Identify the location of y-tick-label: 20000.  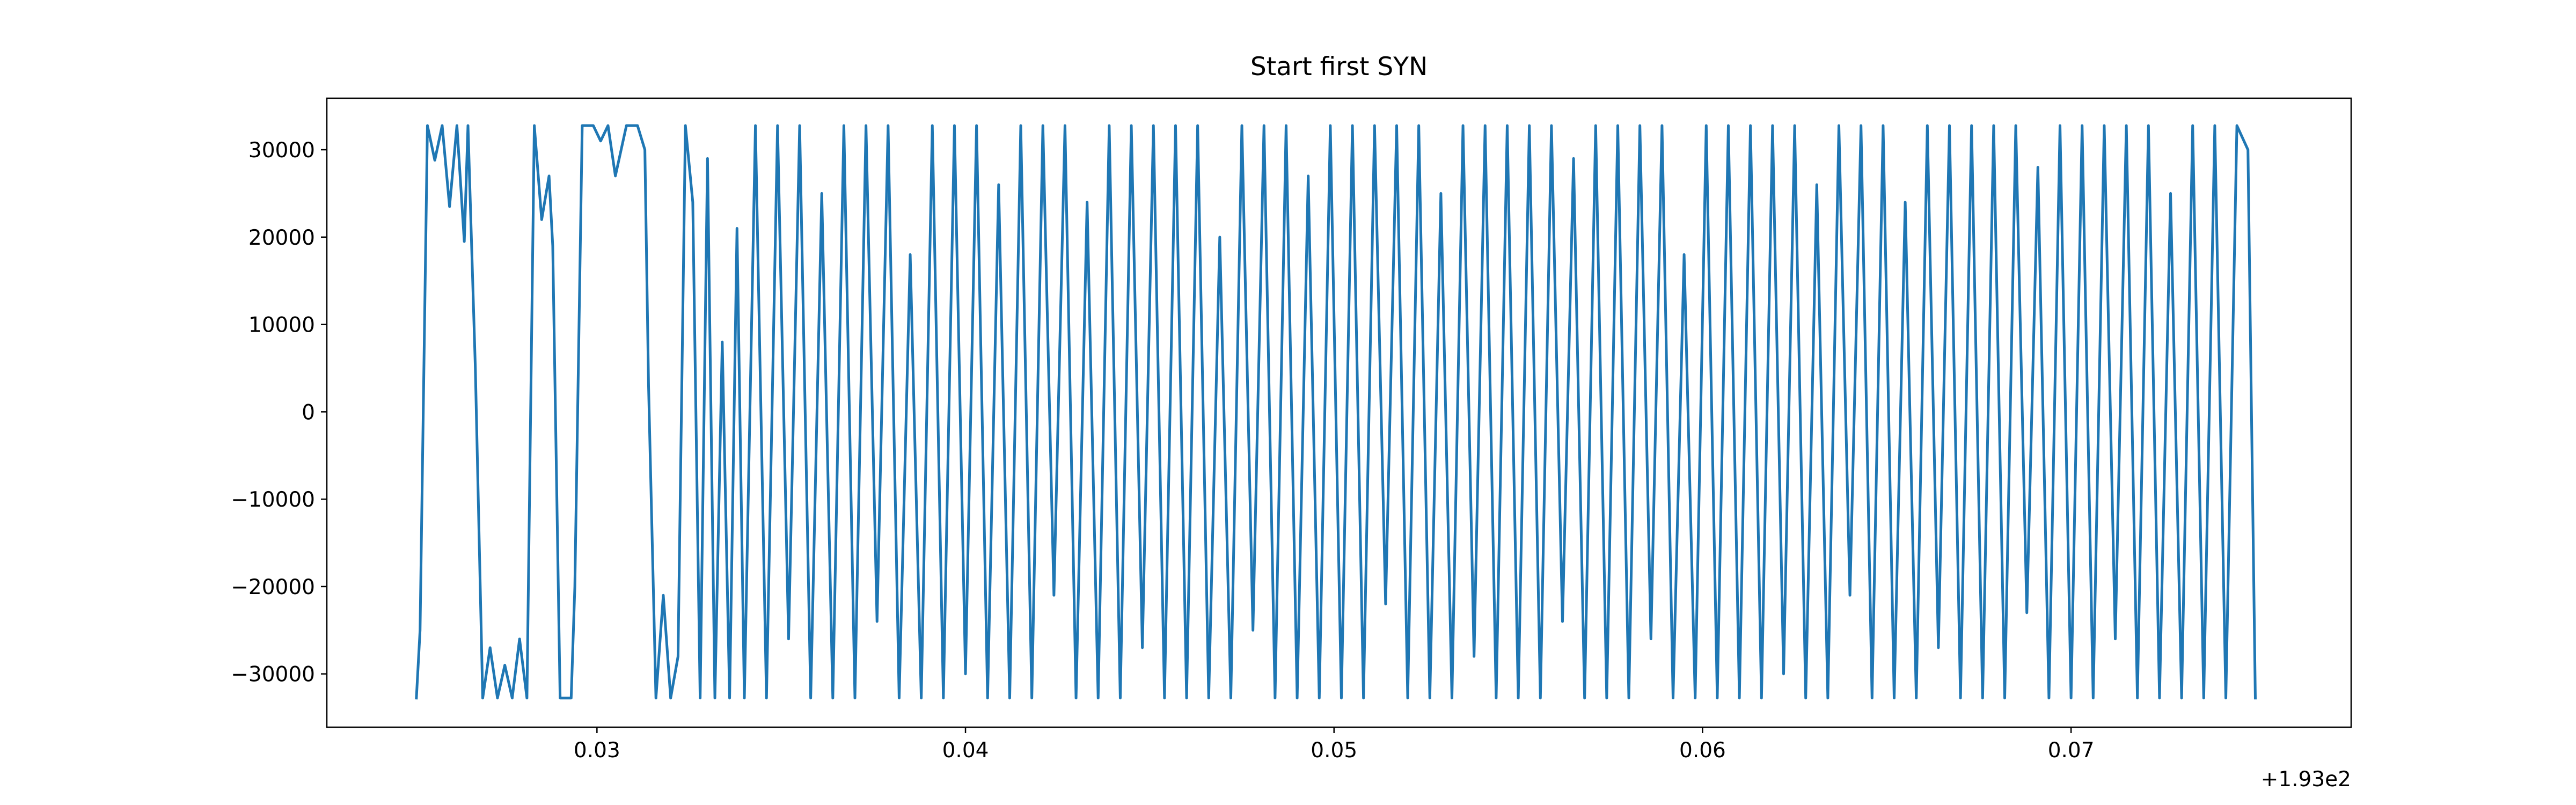
(281, 238).